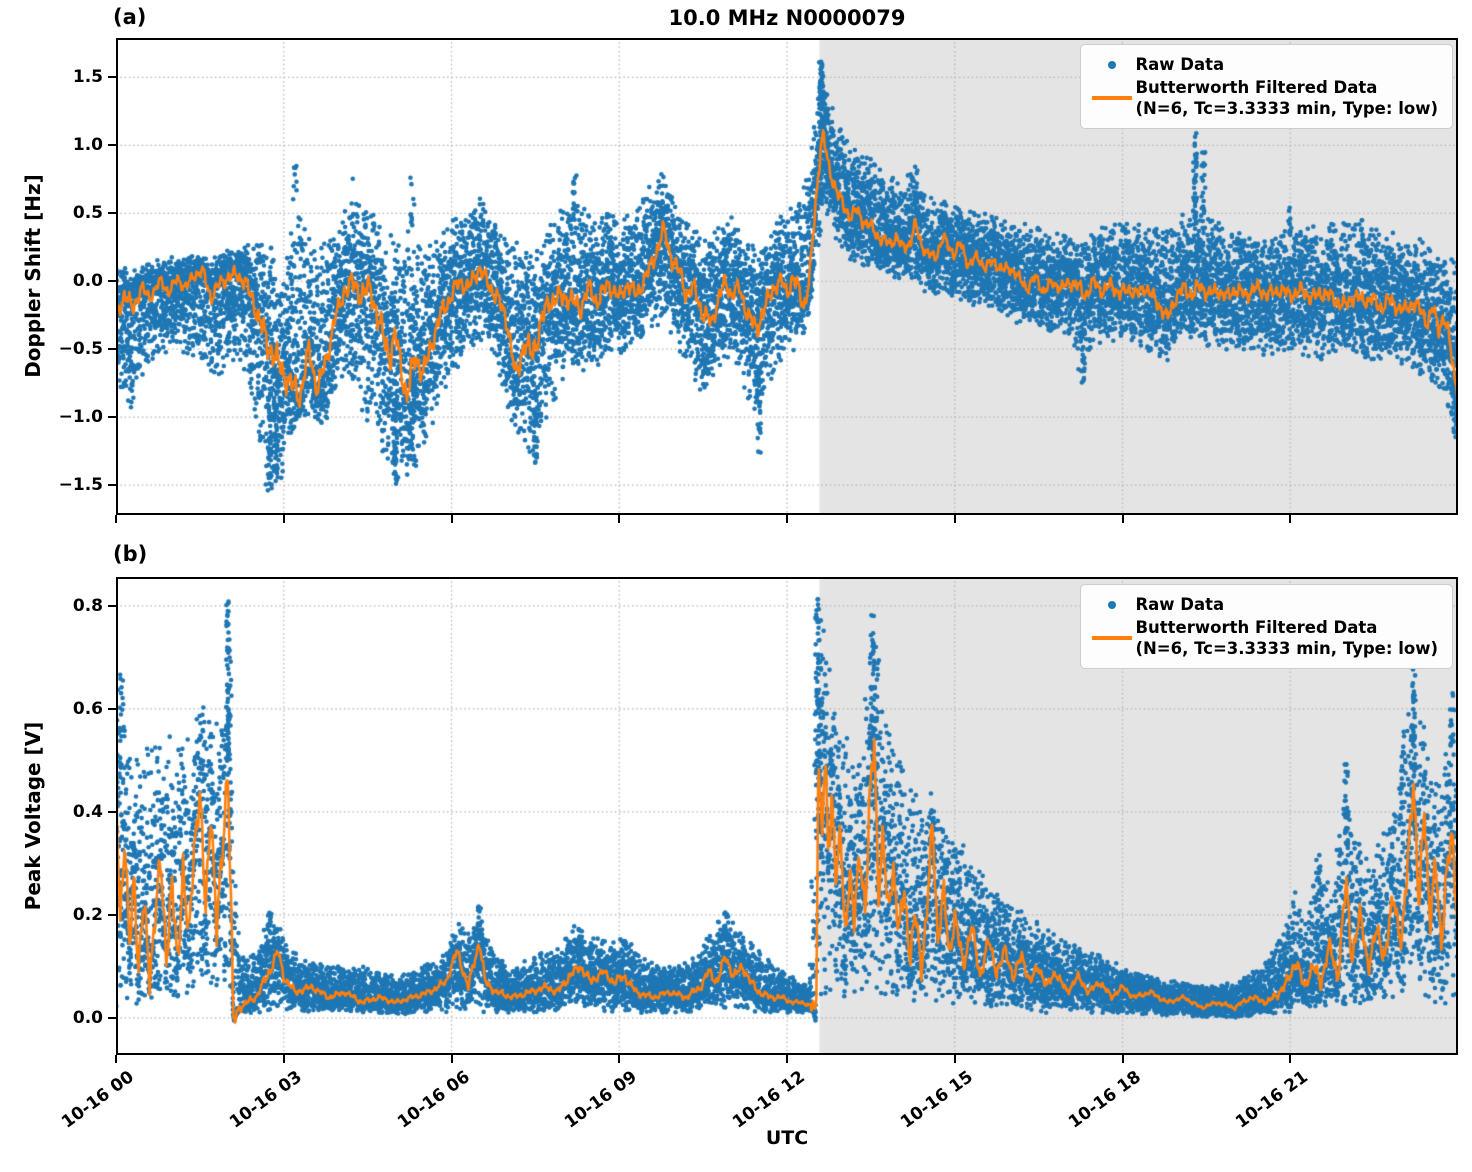  What do you see at coordinates (98, 1100) in the screenshot?
I see `x-tick-label: 10-16 00` at bounding box center [98, 1100].